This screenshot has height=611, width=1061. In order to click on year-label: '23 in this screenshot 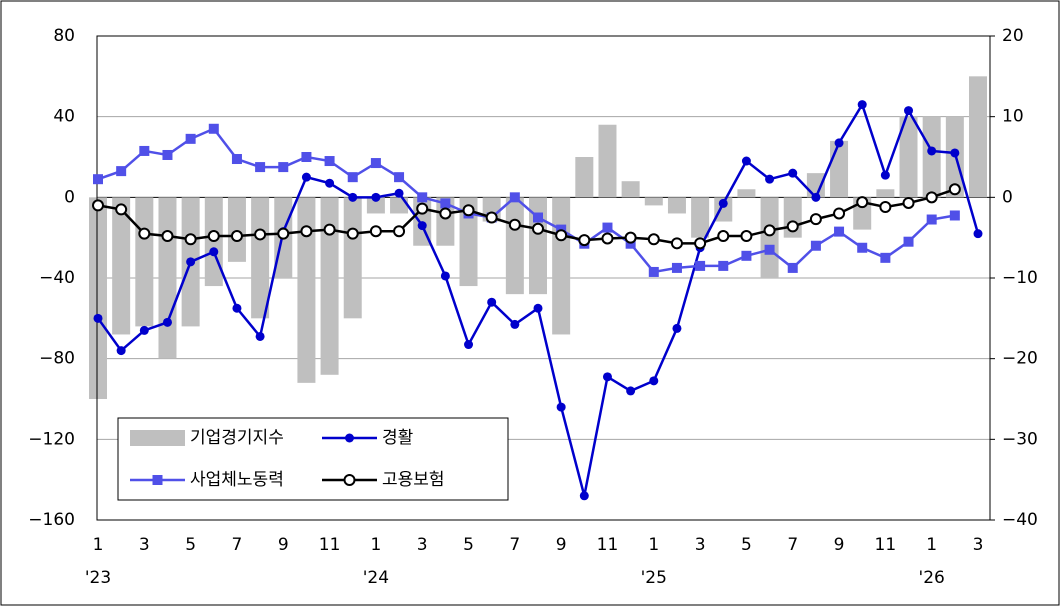, I will do `click(98, 578)`.